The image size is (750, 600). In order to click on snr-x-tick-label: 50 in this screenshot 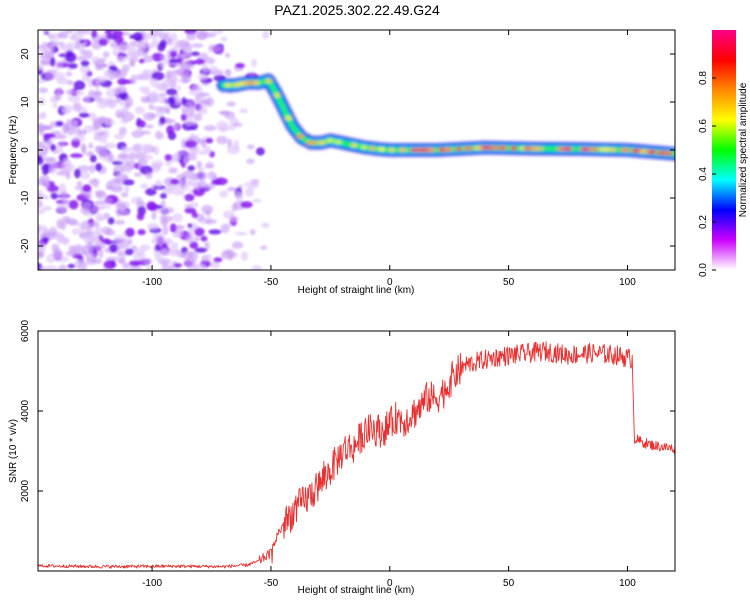, I will do `click(509, 583)`.